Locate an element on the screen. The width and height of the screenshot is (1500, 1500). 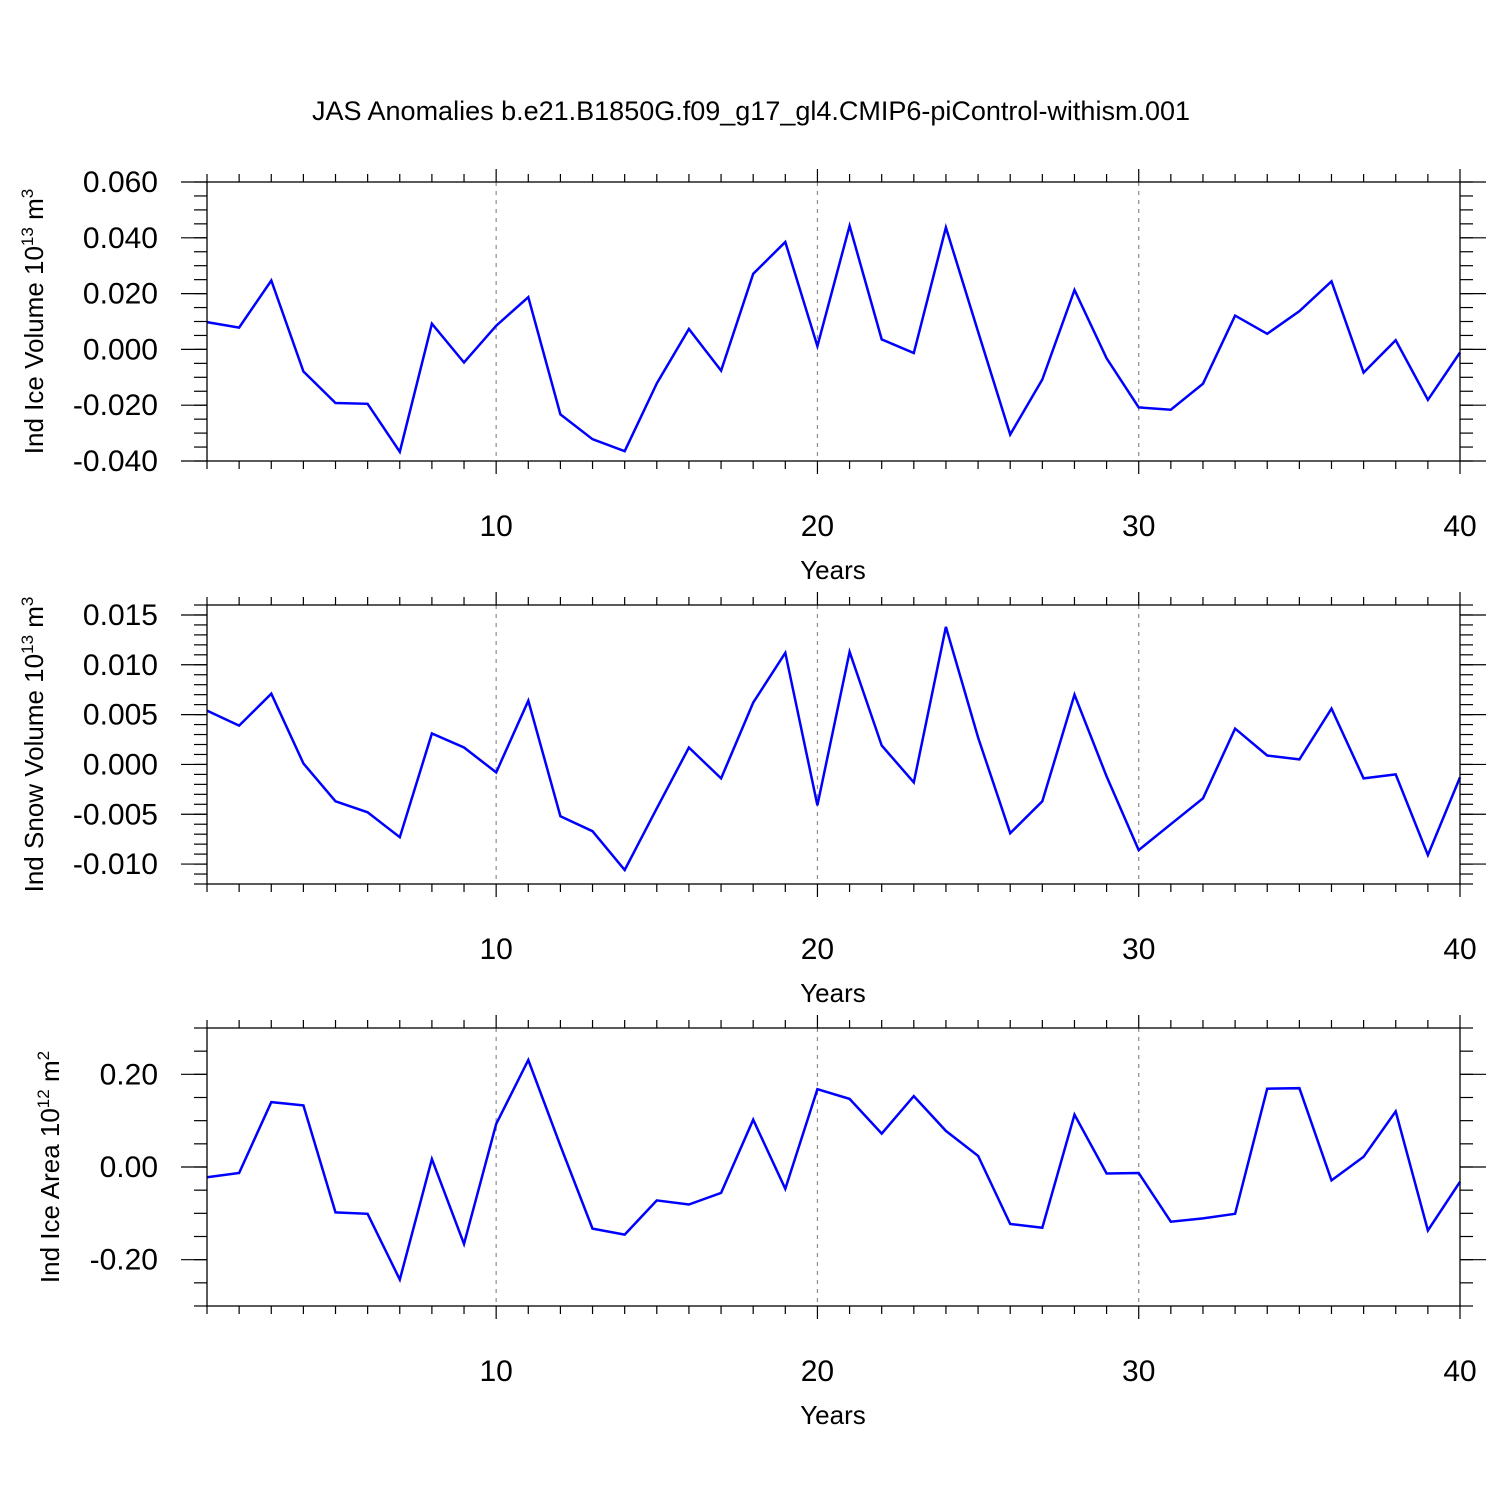
y-tick-label: -0.005 is located at coordinates (115, 814).